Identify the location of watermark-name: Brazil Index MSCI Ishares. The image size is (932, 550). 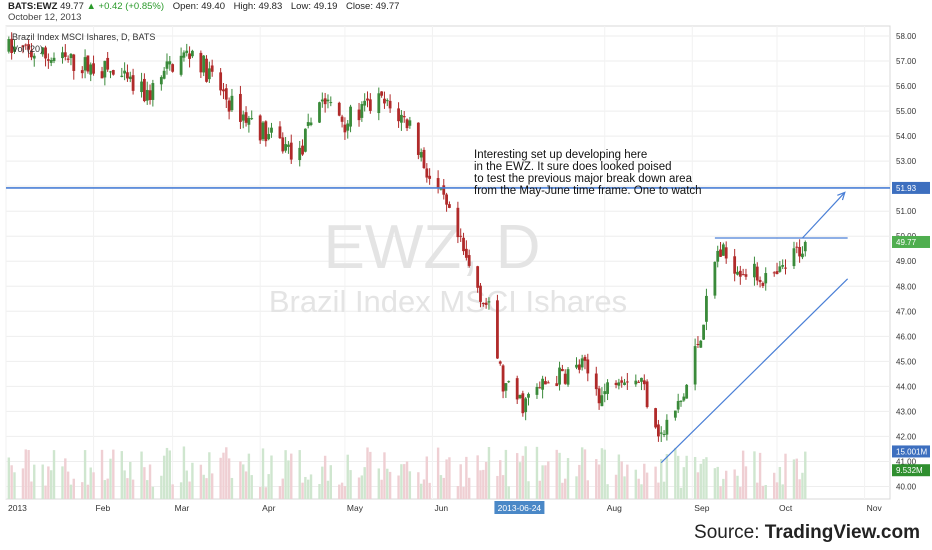
(448, 301).